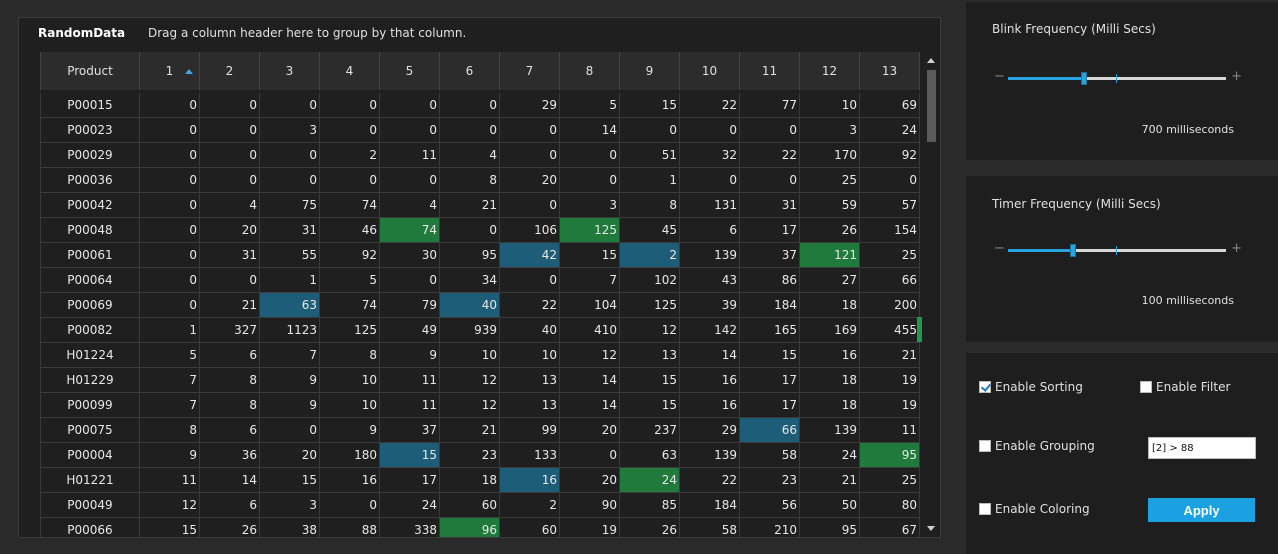  What do you see at coordinates (470, 305) in the screenshot?
I see `value-cell: 40` at bounding box center [470, 305].